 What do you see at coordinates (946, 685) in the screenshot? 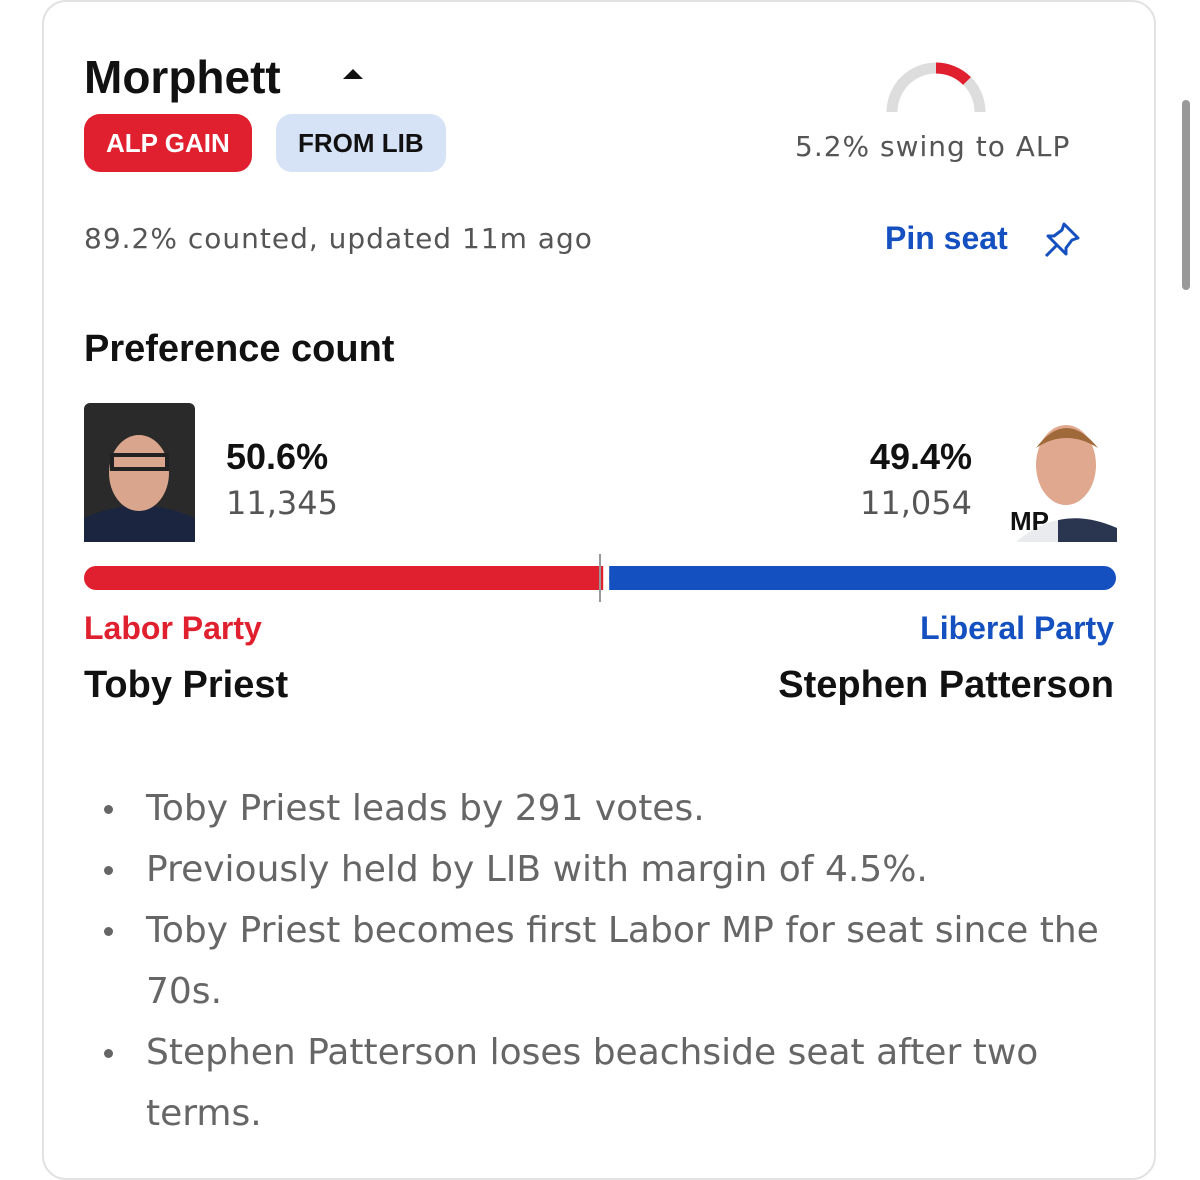
I see `candidate-name: Stephen Patterson` at bounding box center [946, 685].